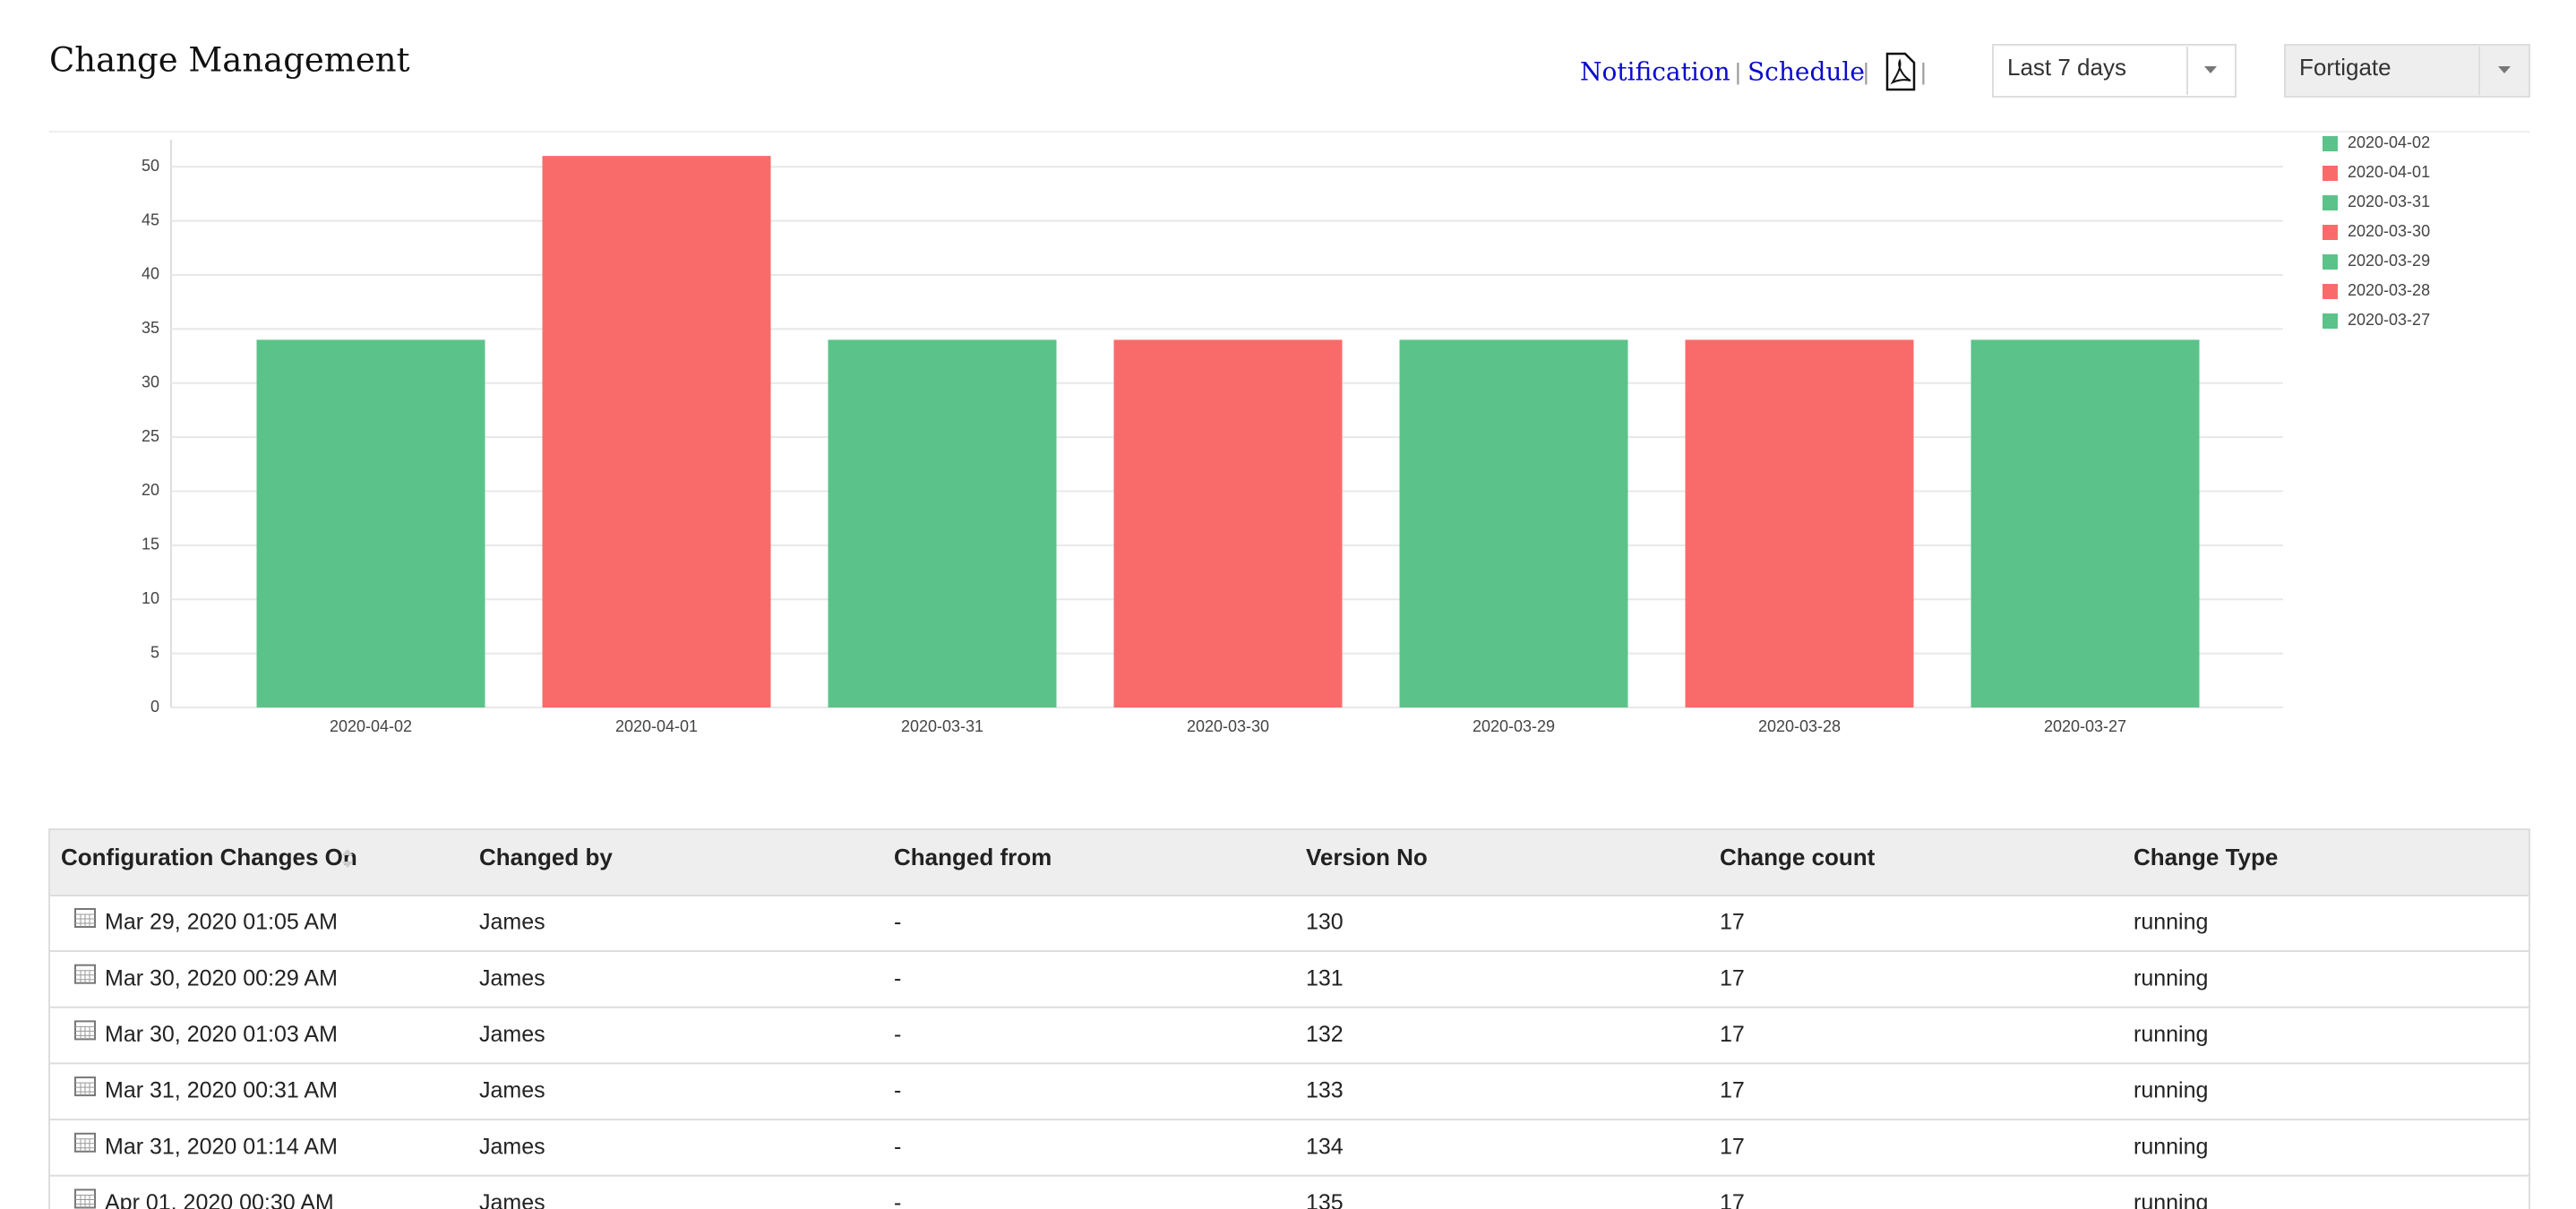  What do you see at coordinates (1514, 726) in the screenshot?
I see `x-tick-label: 2020-03-29` at bounding box center [1514, 726].